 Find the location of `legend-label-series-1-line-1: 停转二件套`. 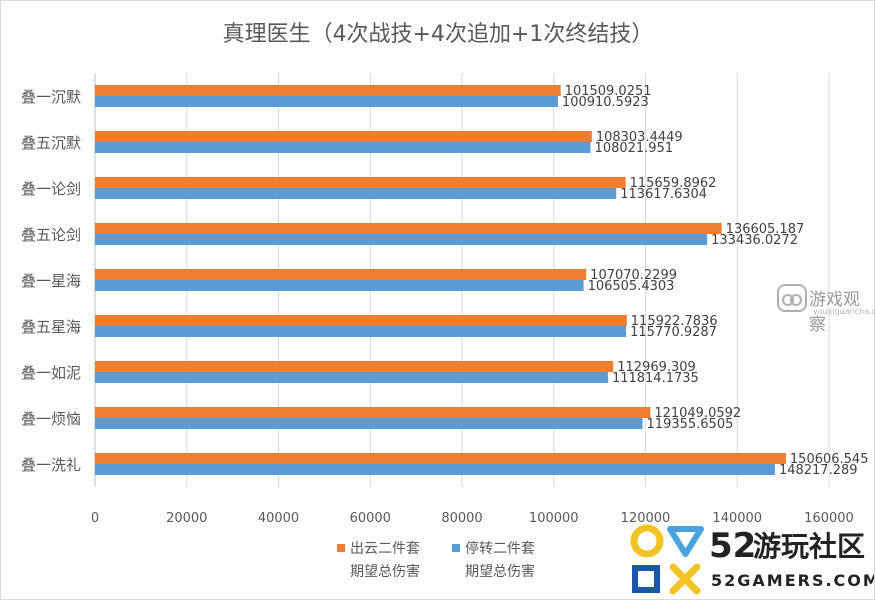

legend-label-series-1-line-1: 停转二件套 is located at coordinates (500, 548).